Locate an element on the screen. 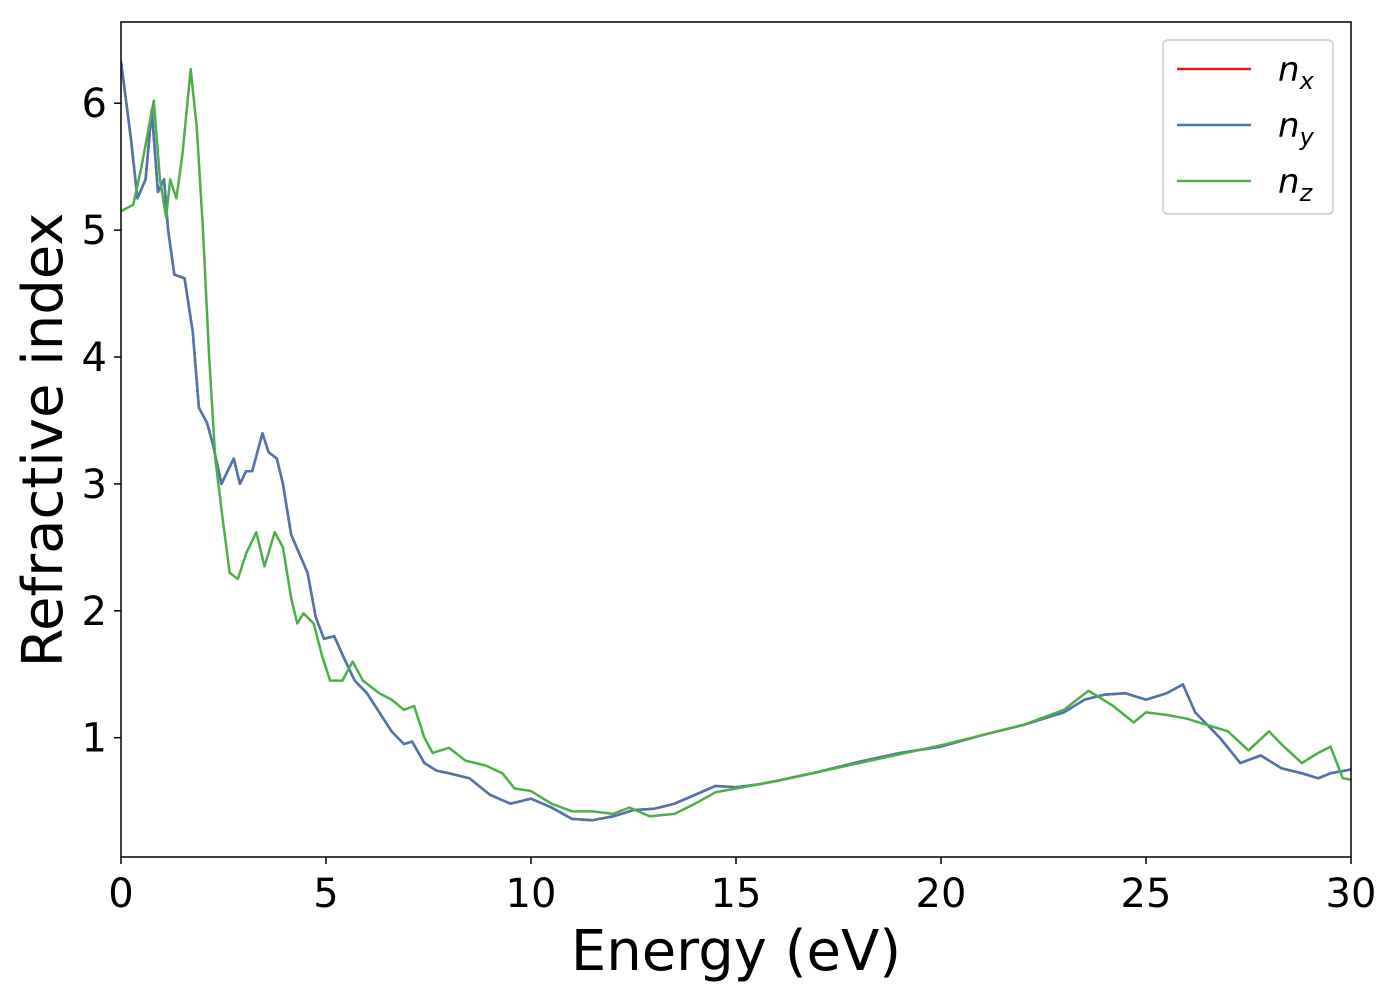 Image resolution: width=1400 pixels, height=1000 pixels. legend-label: nx is located at coordinates (1296, 72).